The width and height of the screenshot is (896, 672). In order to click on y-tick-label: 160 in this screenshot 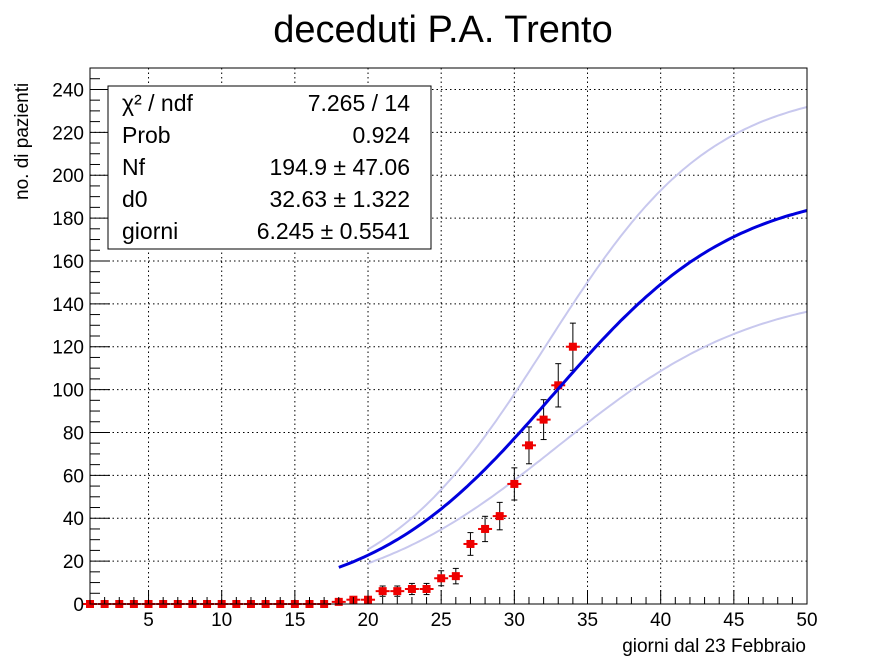, I will do `click(68, 262)`.